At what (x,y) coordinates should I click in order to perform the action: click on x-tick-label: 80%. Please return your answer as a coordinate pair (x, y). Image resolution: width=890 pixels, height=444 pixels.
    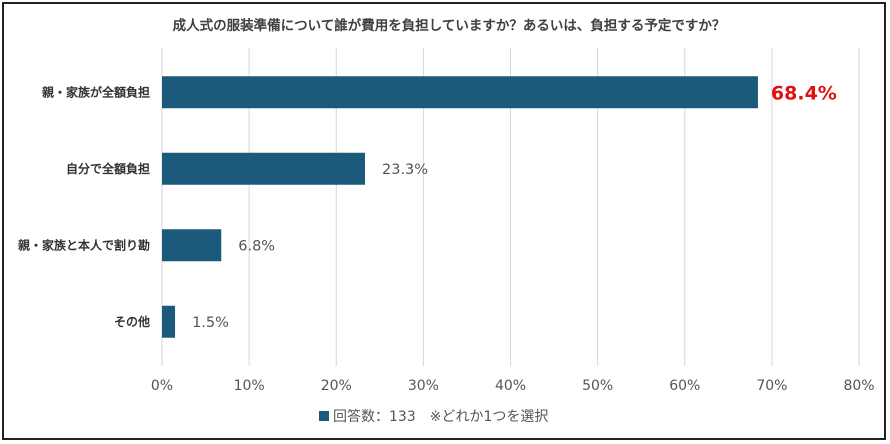
    Looking at the image, I should click on (858, 386).